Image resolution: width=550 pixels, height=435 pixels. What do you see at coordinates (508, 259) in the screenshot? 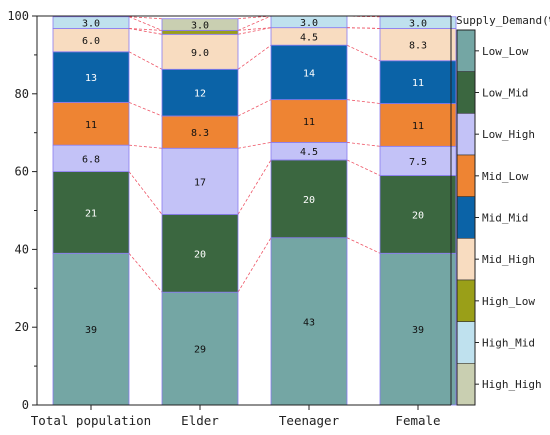
I see `legend-label: Mid_High` at bounding box center [508, 259].